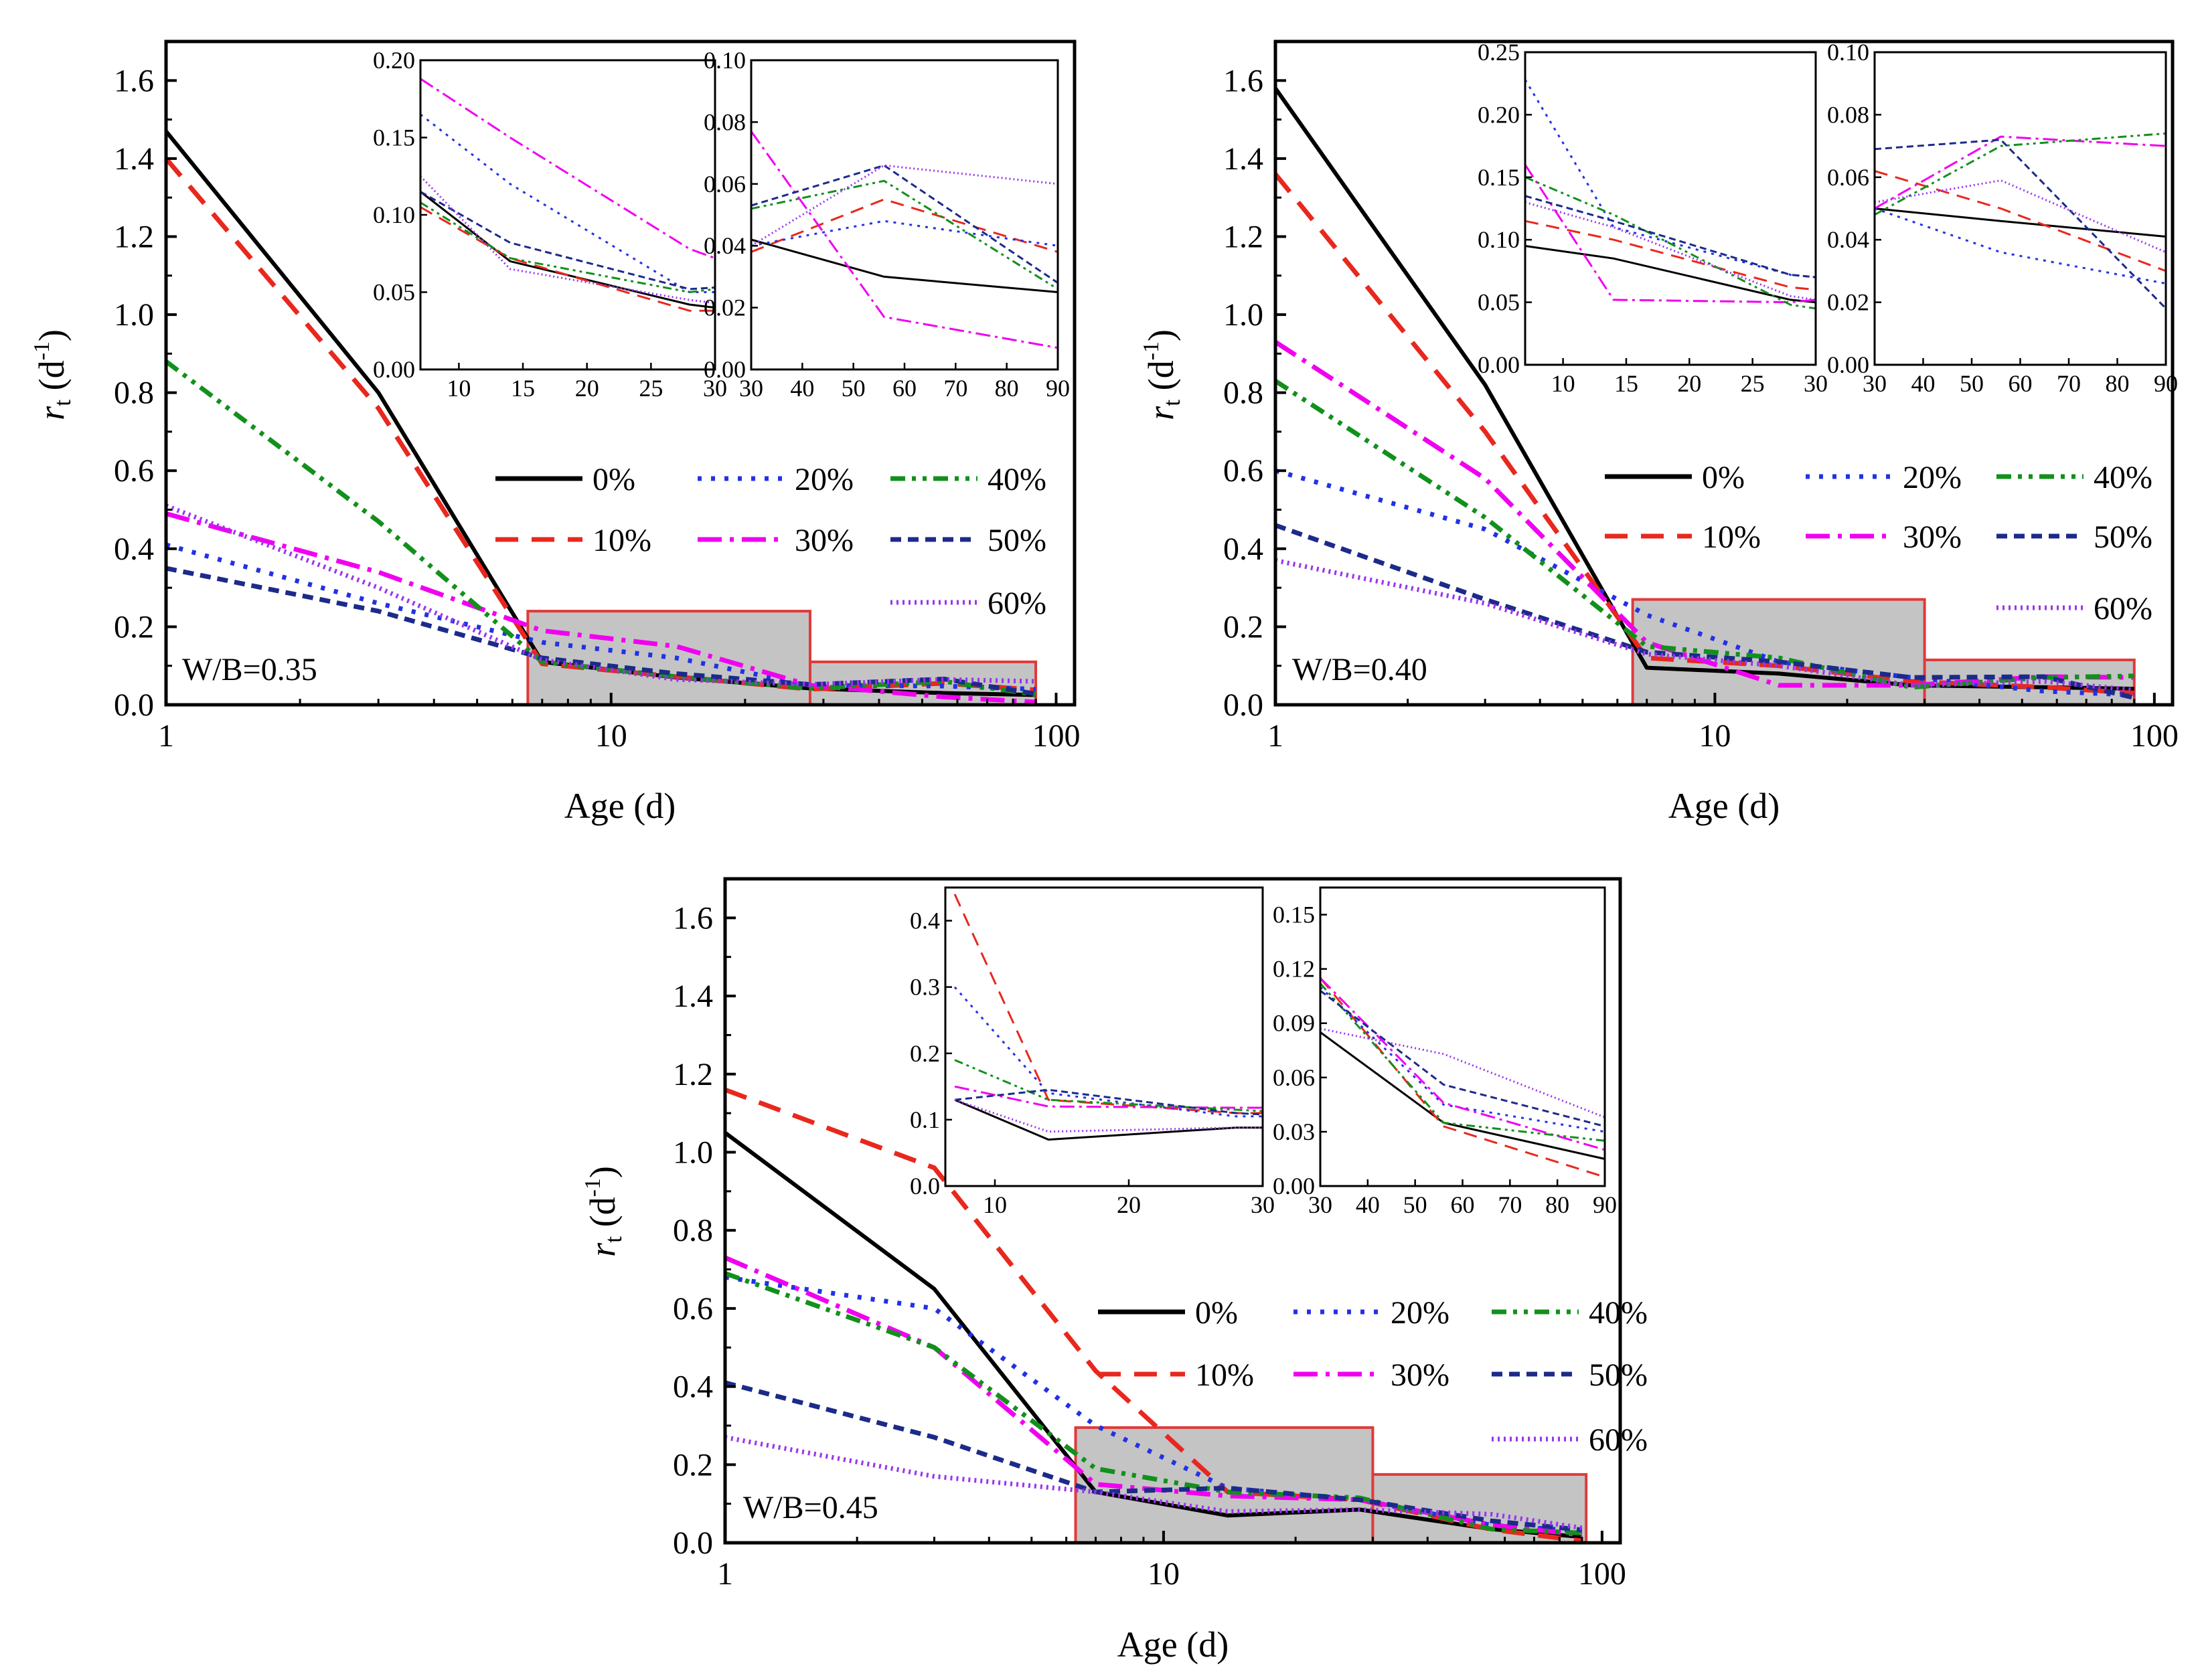  What do you see at coordinates (925, 987) in the screenshot?
I see `inset-y-tick-label: 0.3` at bounding box center [925, 987].